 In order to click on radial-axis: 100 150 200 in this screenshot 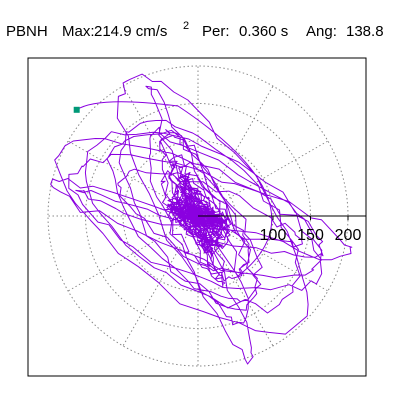, I will do `click(282, 229)`.